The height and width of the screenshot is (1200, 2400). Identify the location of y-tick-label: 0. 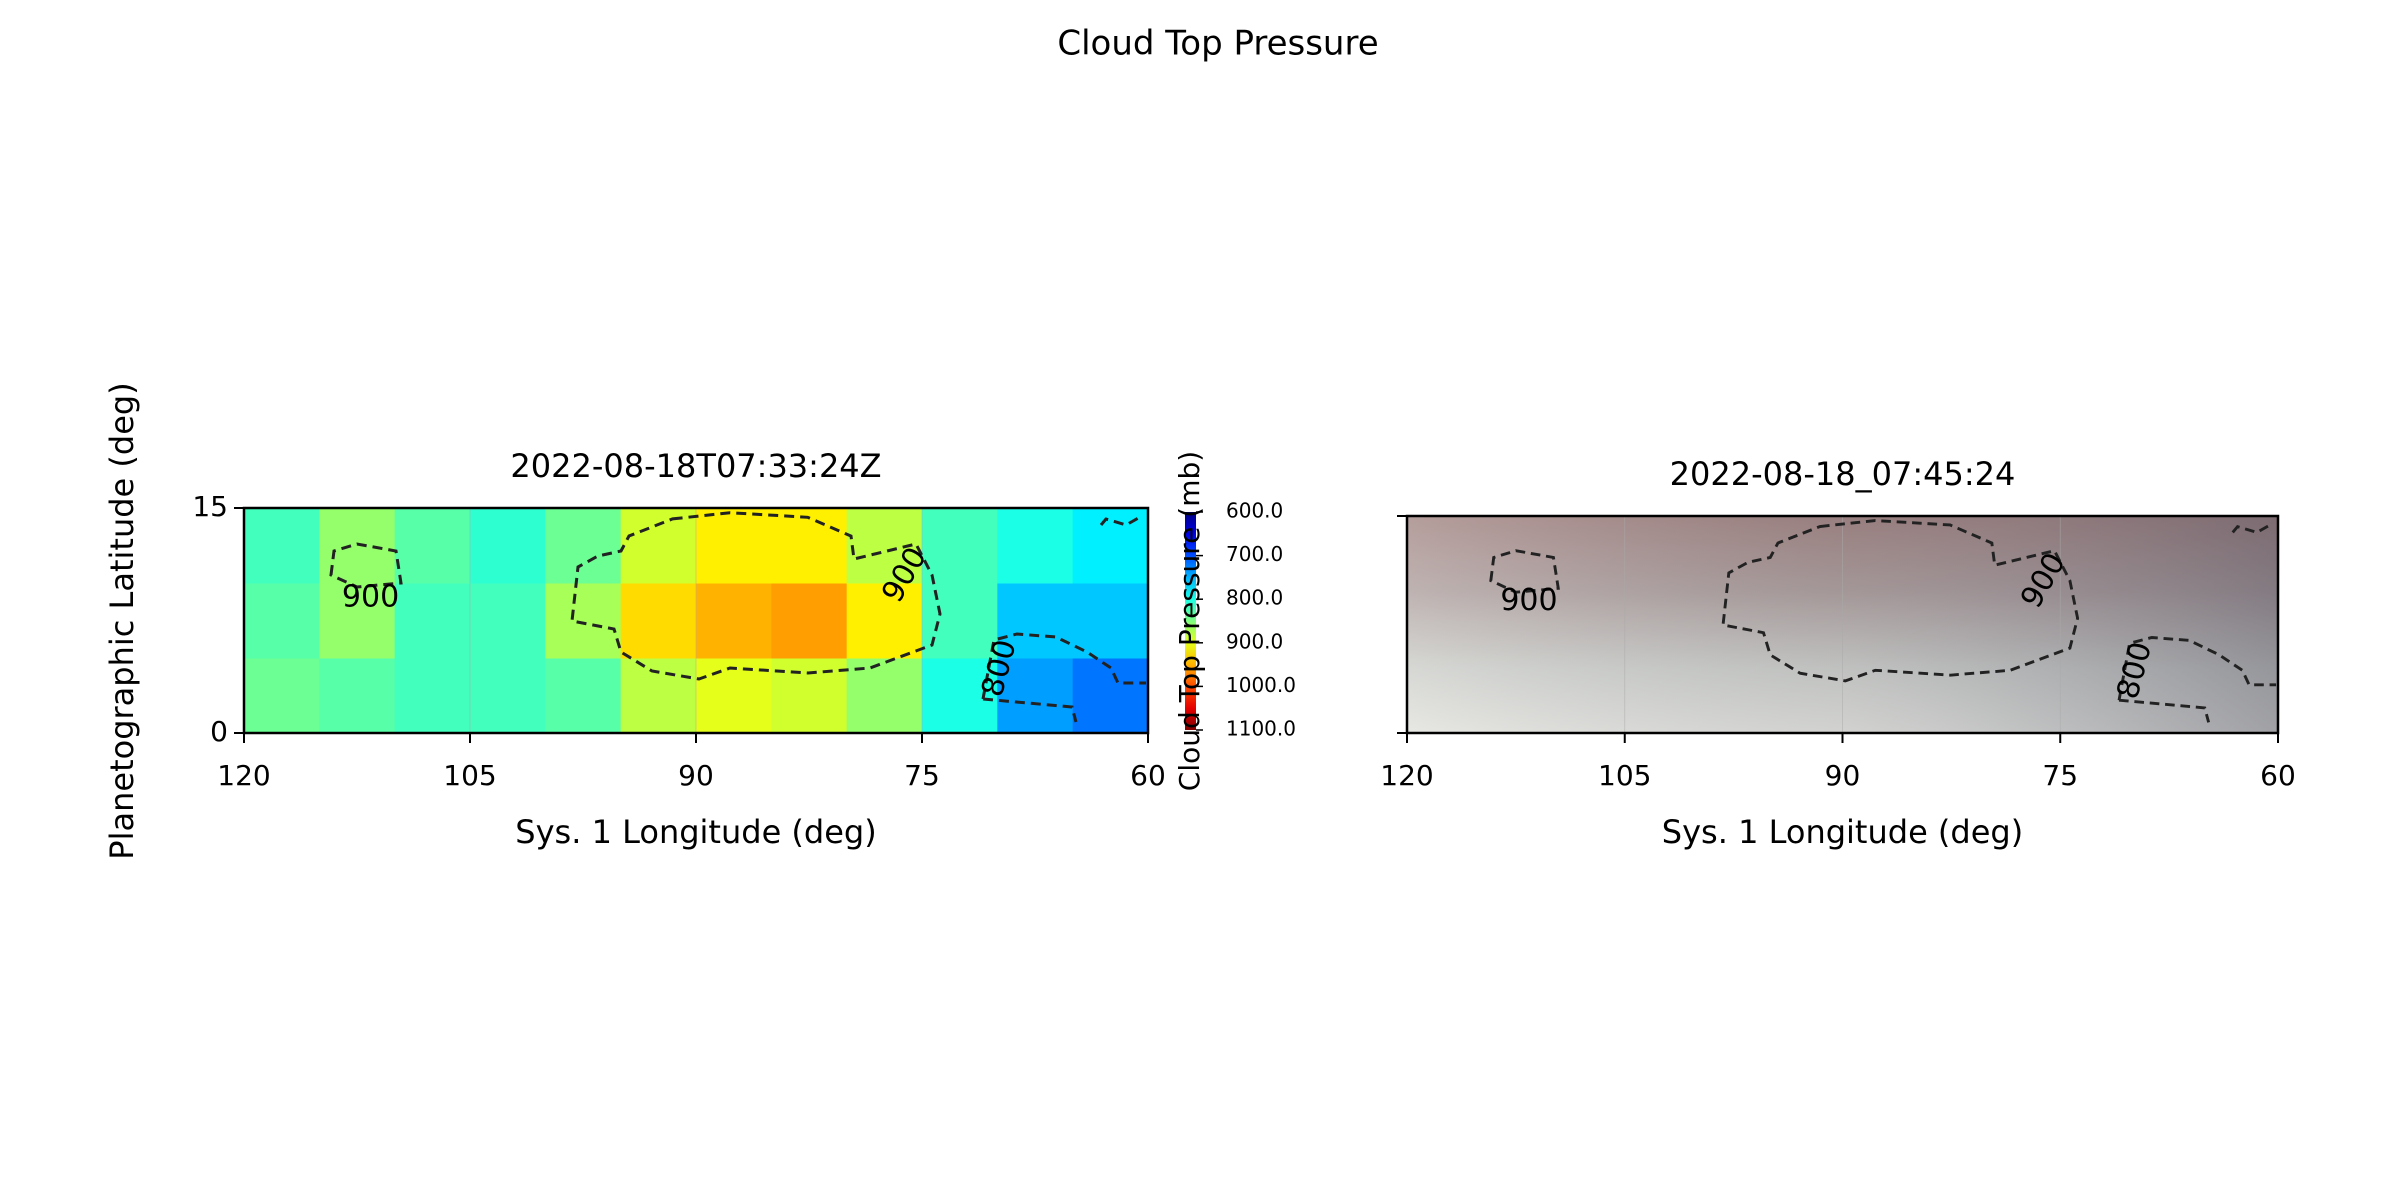
(219, 731).